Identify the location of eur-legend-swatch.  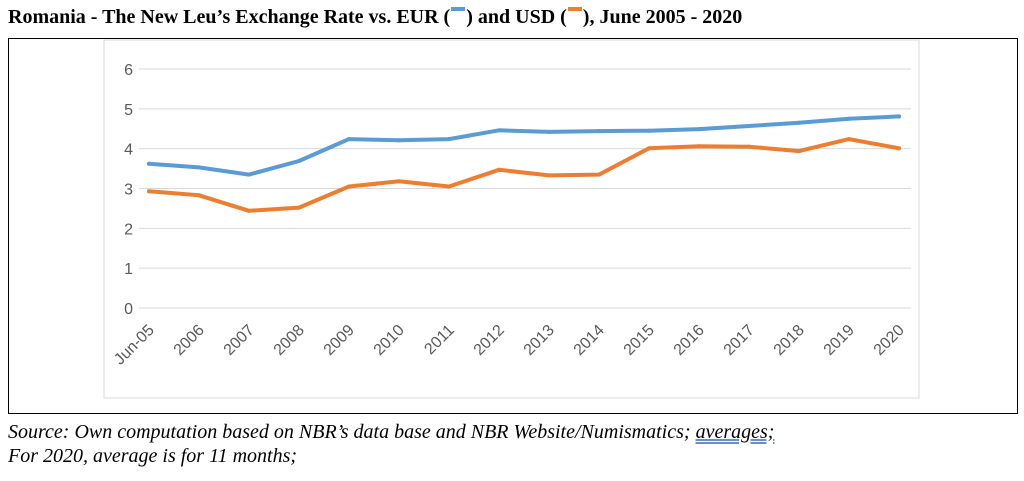
(458, 9).